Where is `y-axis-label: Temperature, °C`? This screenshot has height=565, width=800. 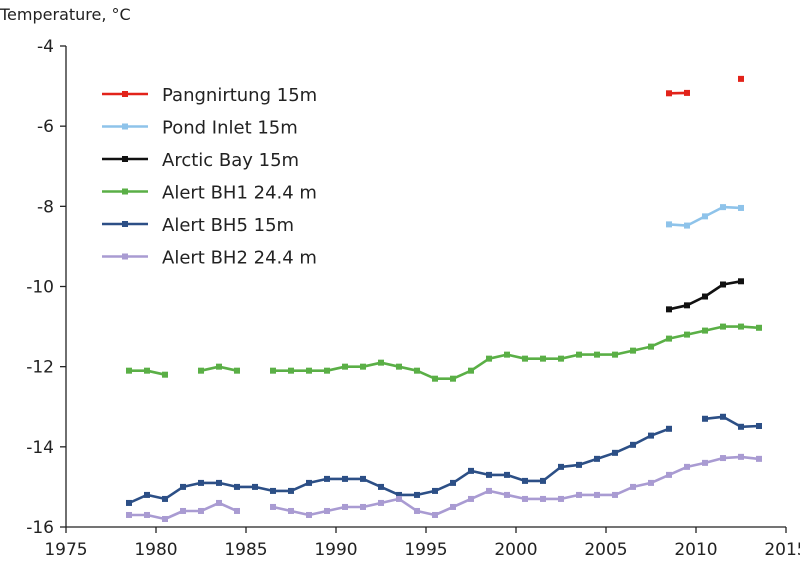 y-axis-label: Temperature, °C is located at coordinates (65, 14).